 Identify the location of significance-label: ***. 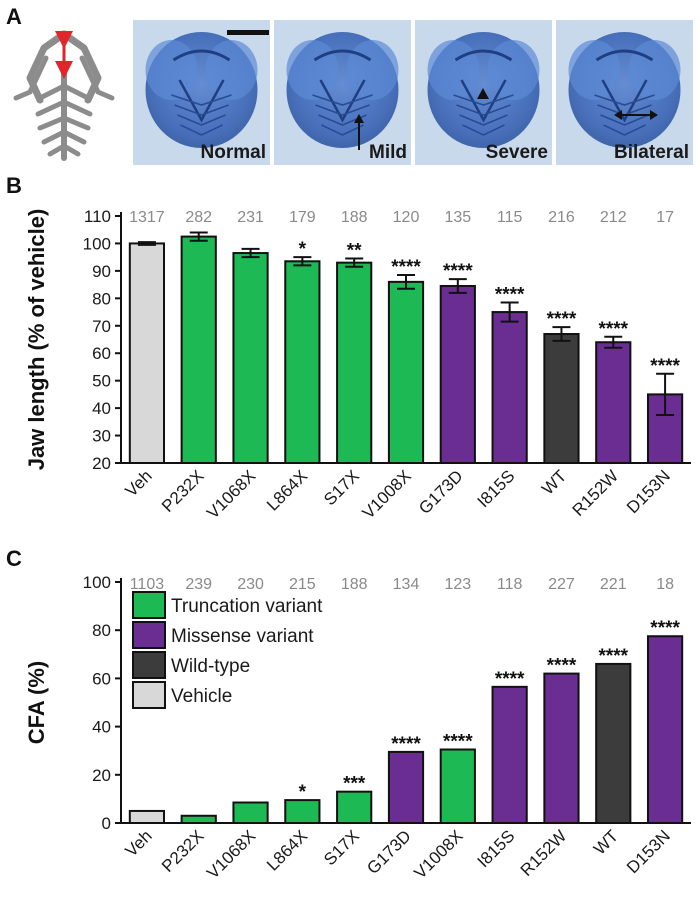
(354, 784).